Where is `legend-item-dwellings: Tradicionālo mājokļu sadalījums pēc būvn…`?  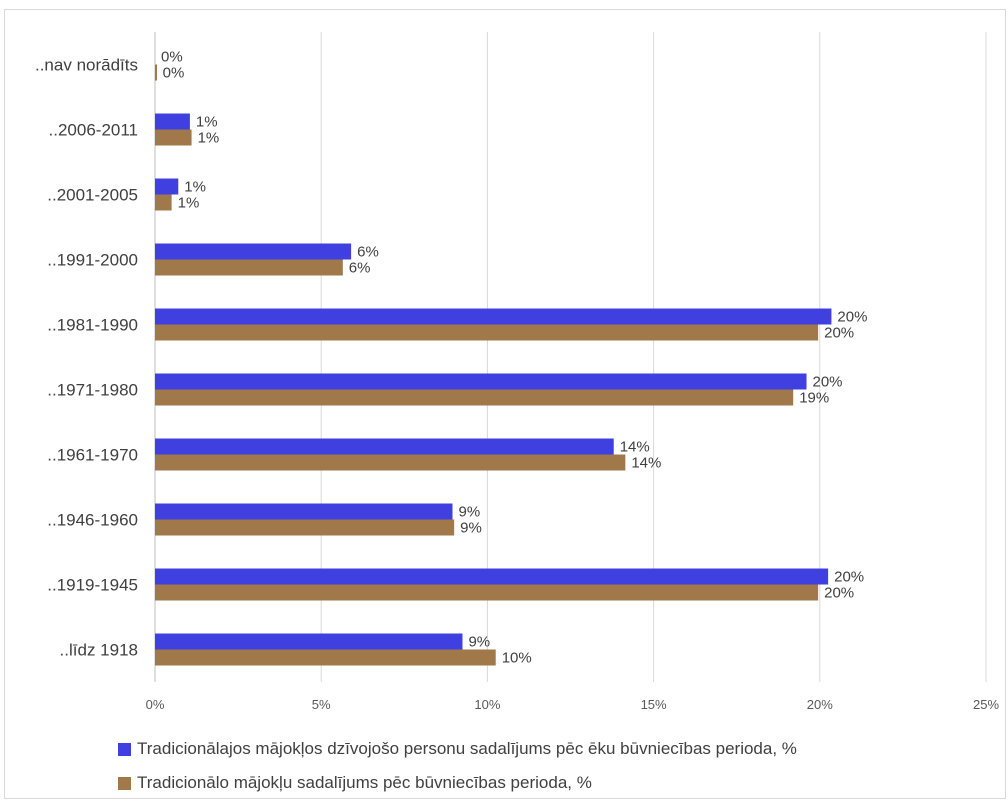
legend-item-dwellings: Tradicionālo mājokļu sadalījums pēc būvn… is located at coordinates (457, 783).